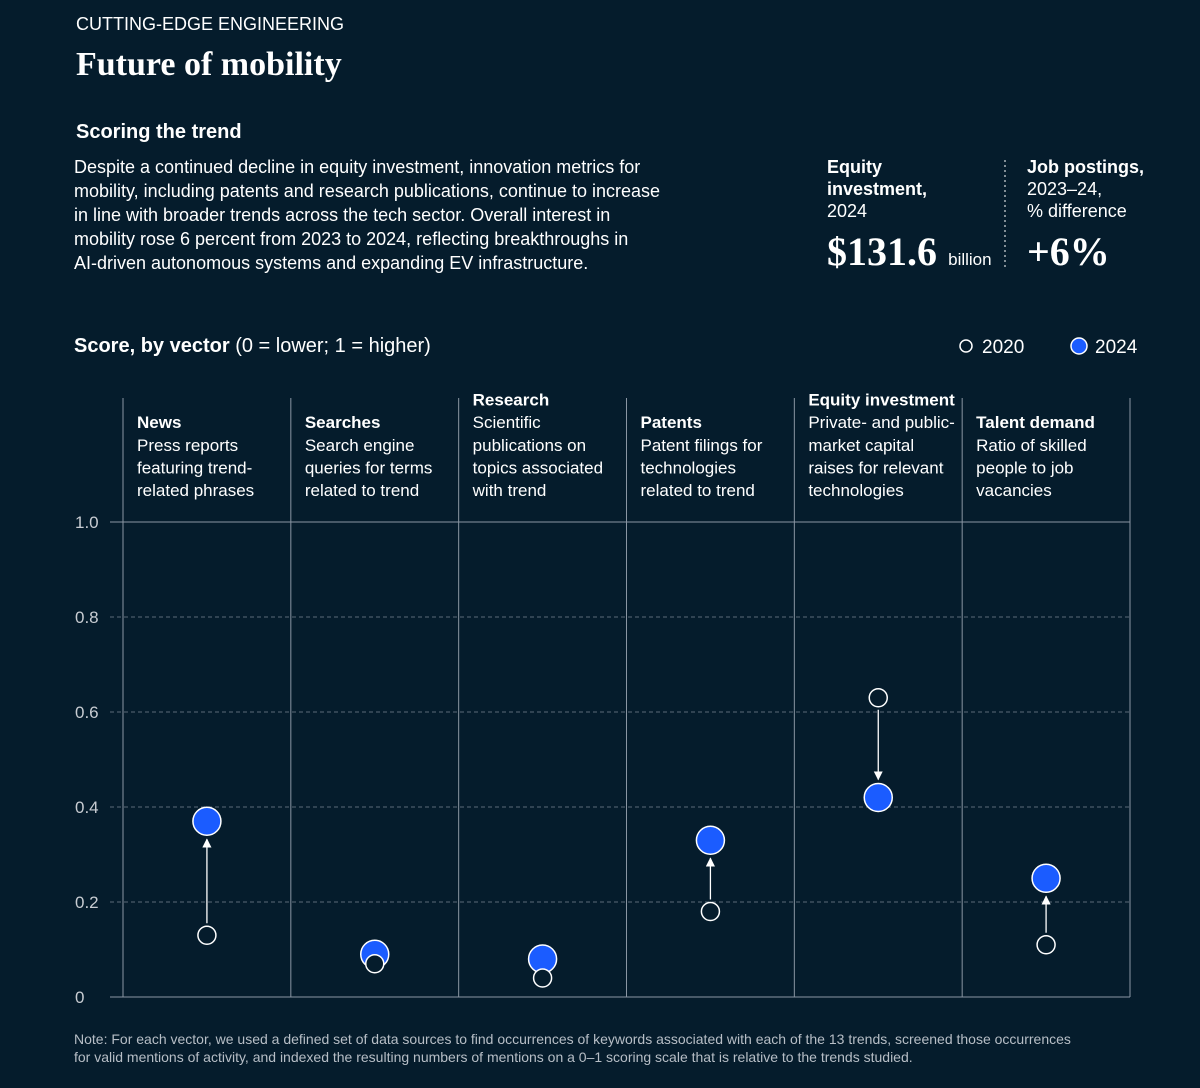 This screenshot has height=1088, width=1200. I want to click on column-description: vacancies, so click(1014, 490).